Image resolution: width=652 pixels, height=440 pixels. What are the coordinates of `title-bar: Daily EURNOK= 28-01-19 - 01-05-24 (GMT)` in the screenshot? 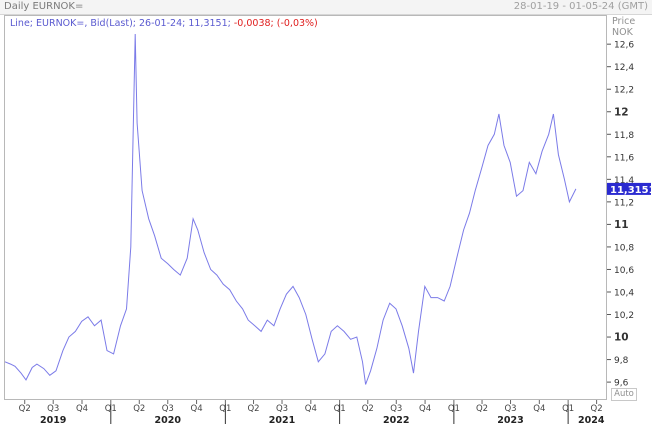 It's located at (326, 7).